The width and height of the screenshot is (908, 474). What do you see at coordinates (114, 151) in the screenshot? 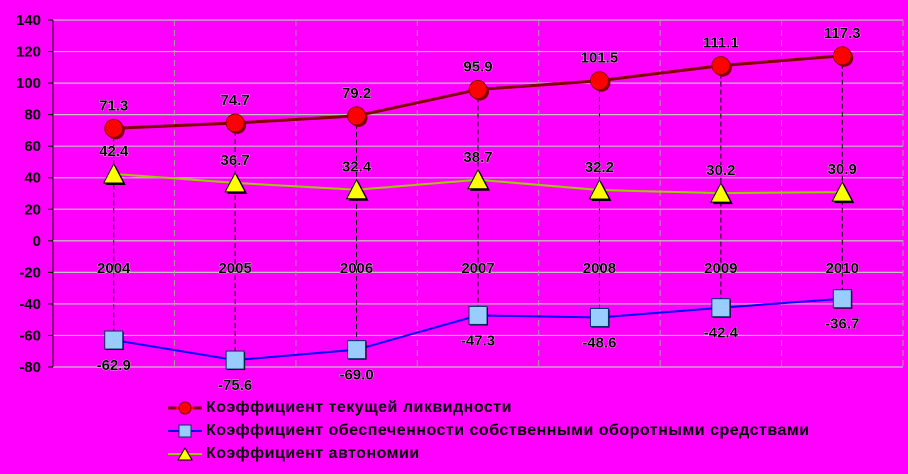
I see `data-label: 42.4` at bounding box center [114, 151].